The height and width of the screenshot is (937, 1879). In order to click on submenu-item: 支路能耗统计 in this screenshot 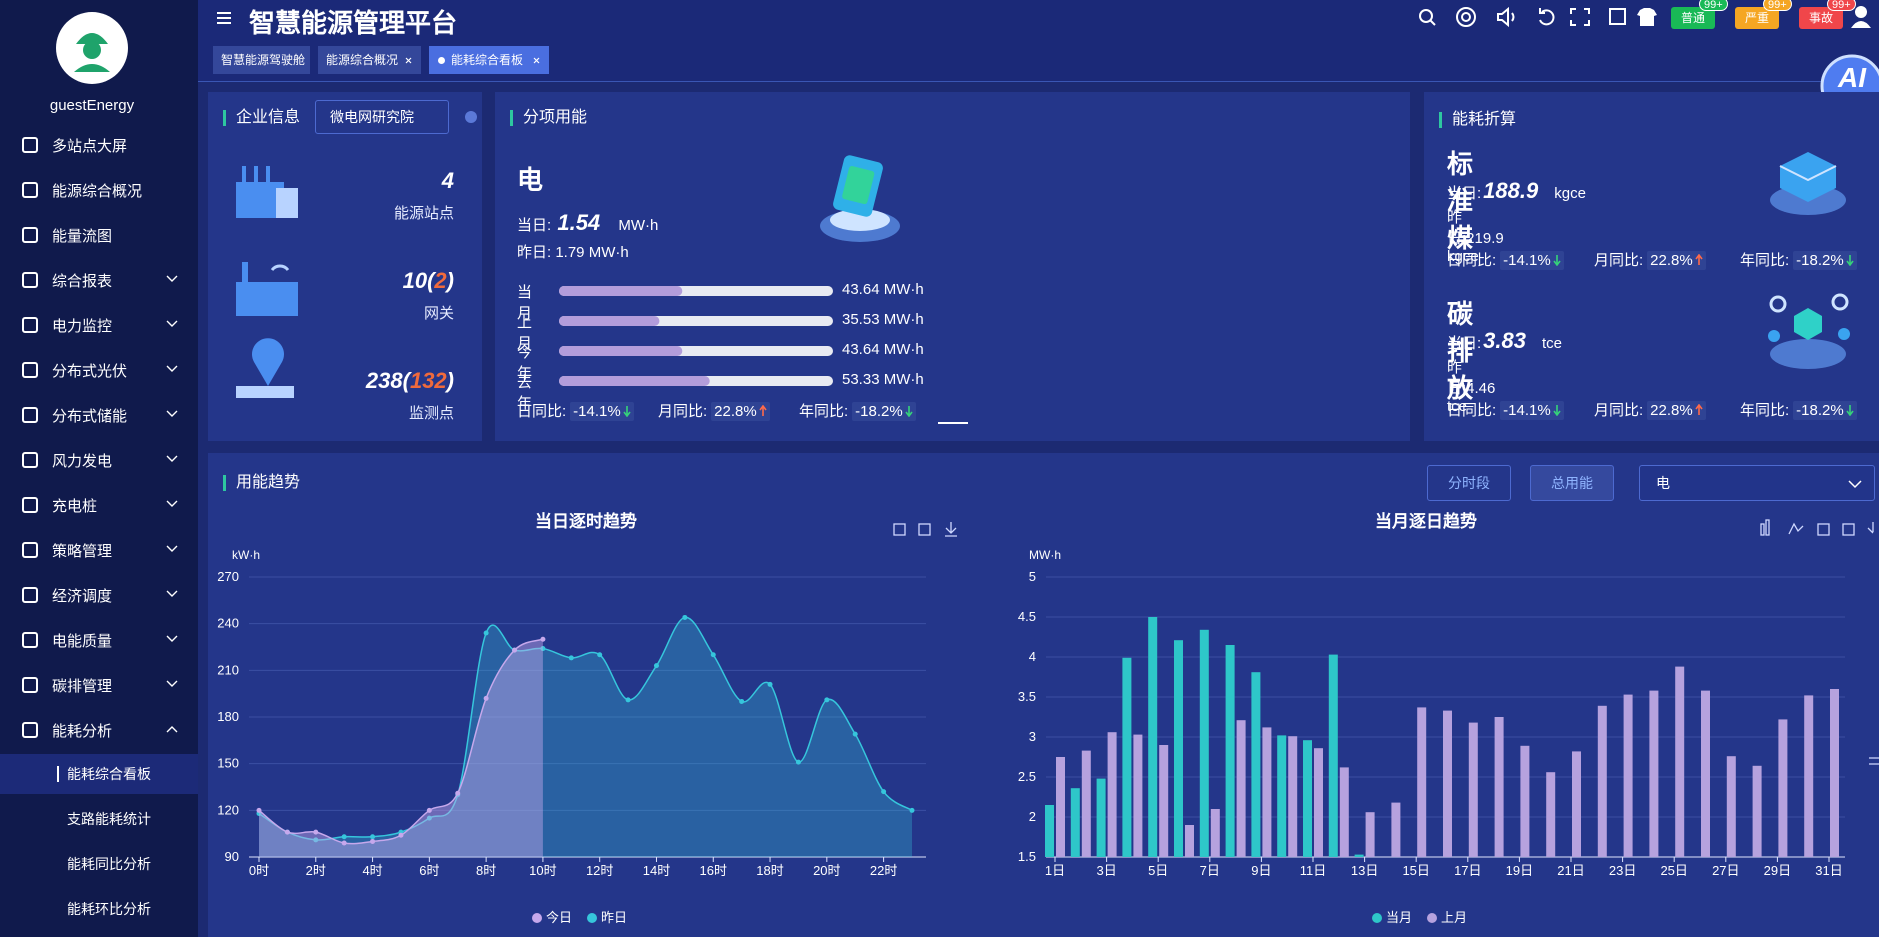, I will do `click(99, 819)`.